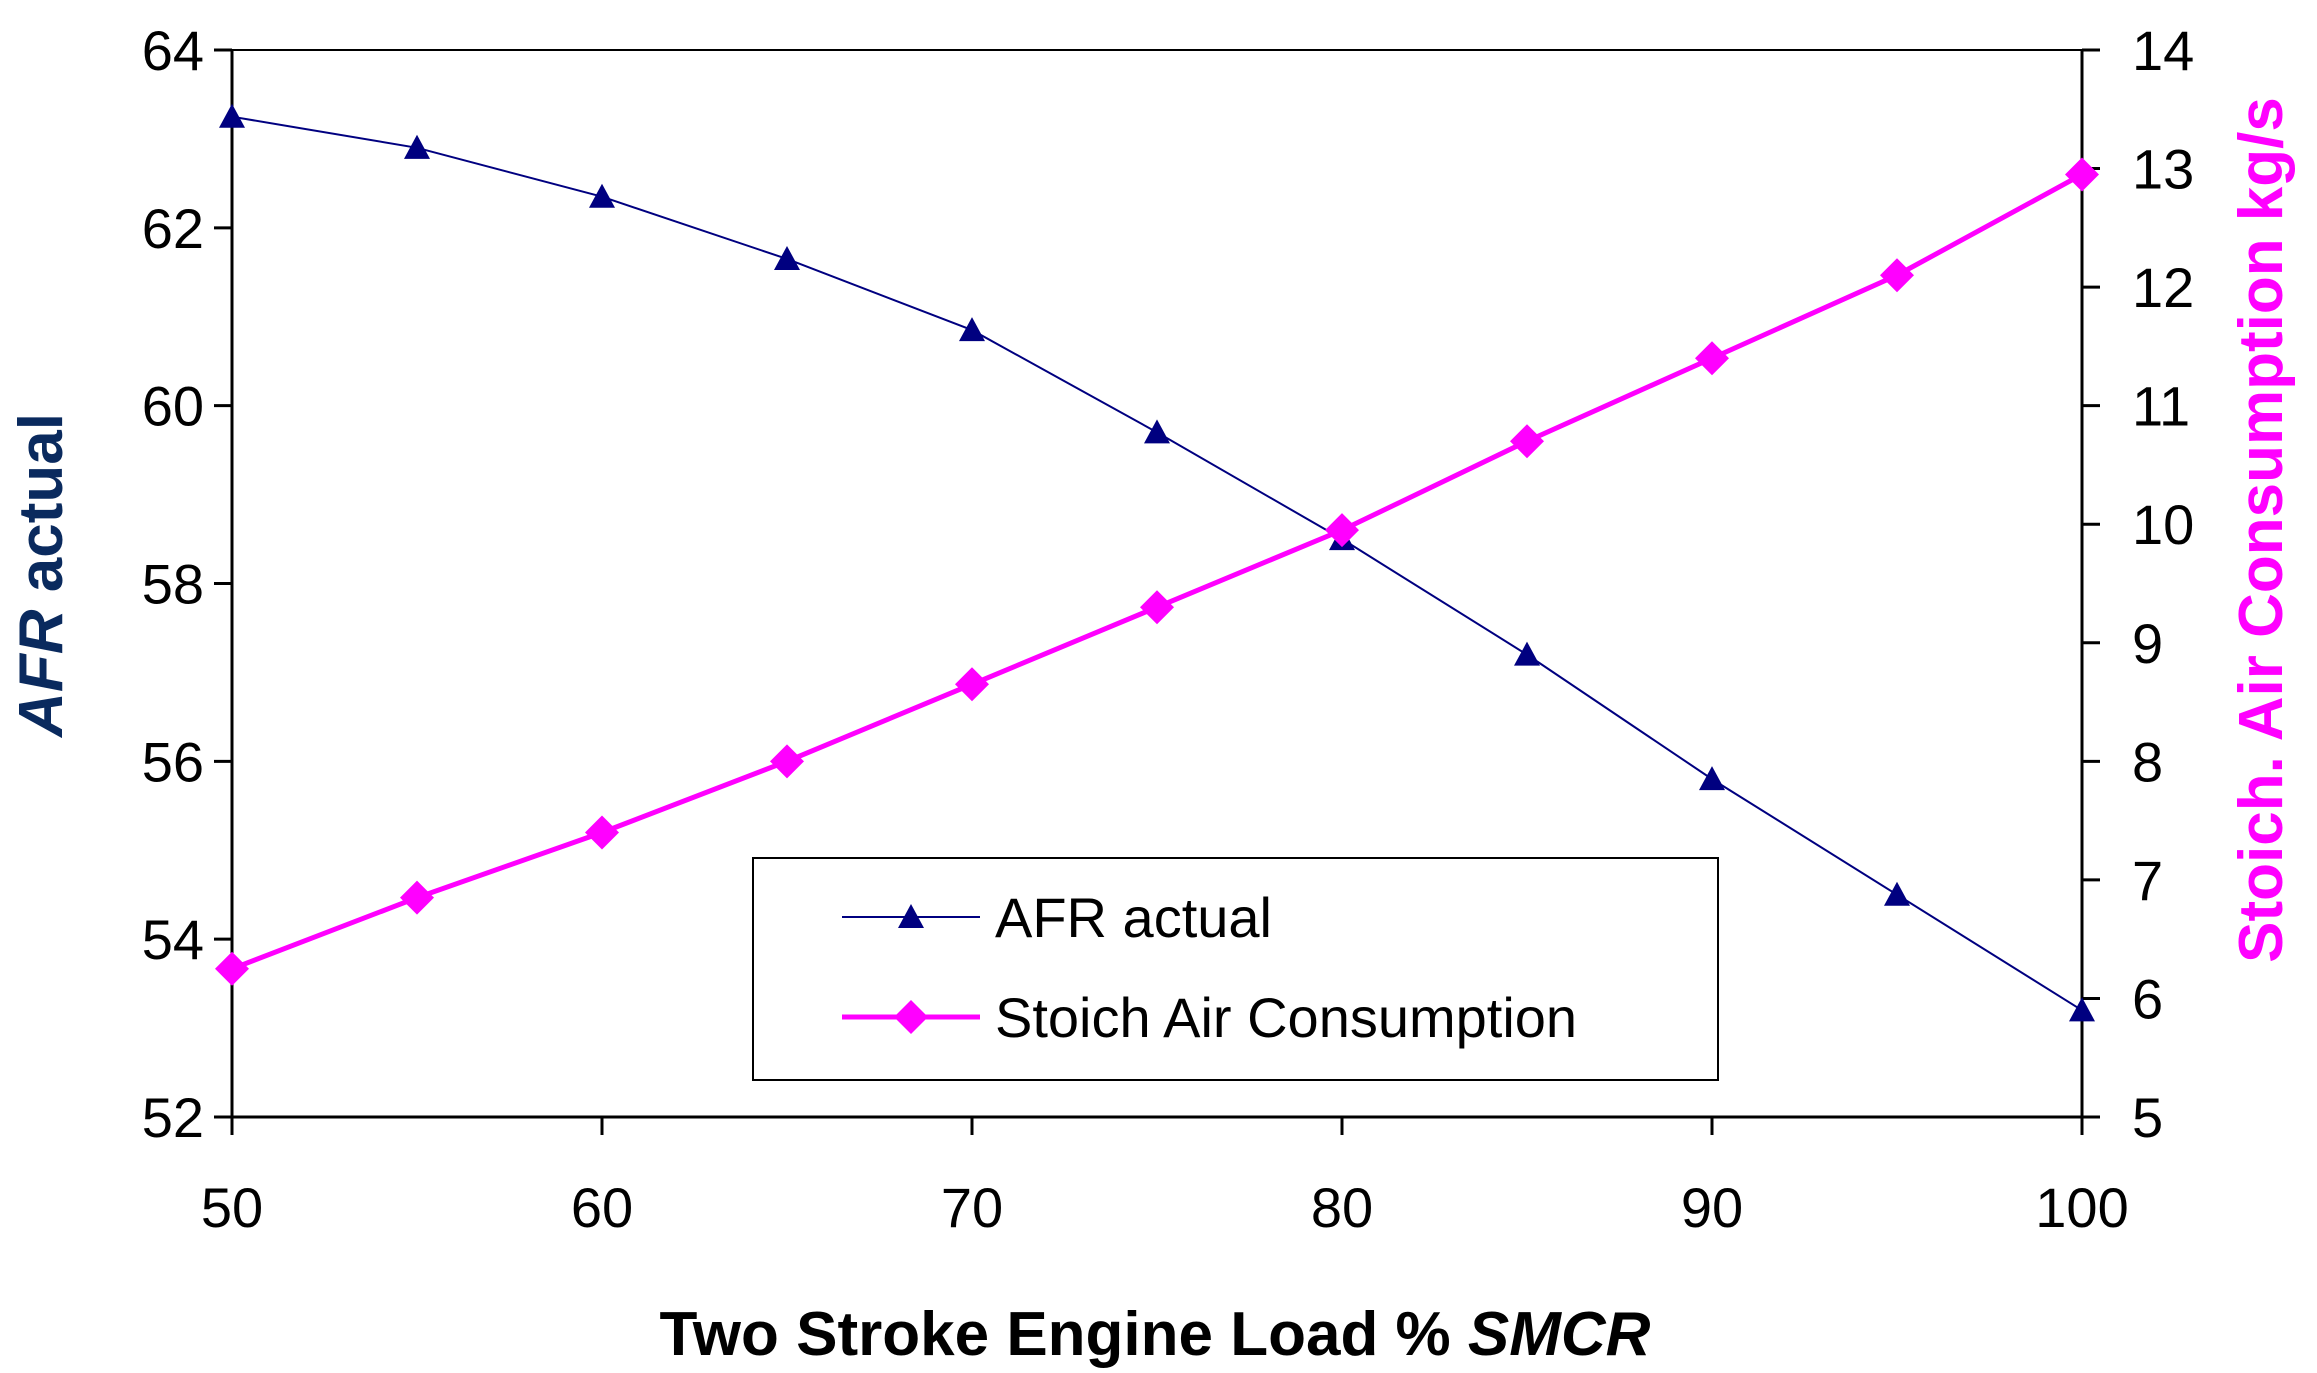 The image size is (2317, 1373). I want to click on y-left-tick-label: 62, so click(173, 228).